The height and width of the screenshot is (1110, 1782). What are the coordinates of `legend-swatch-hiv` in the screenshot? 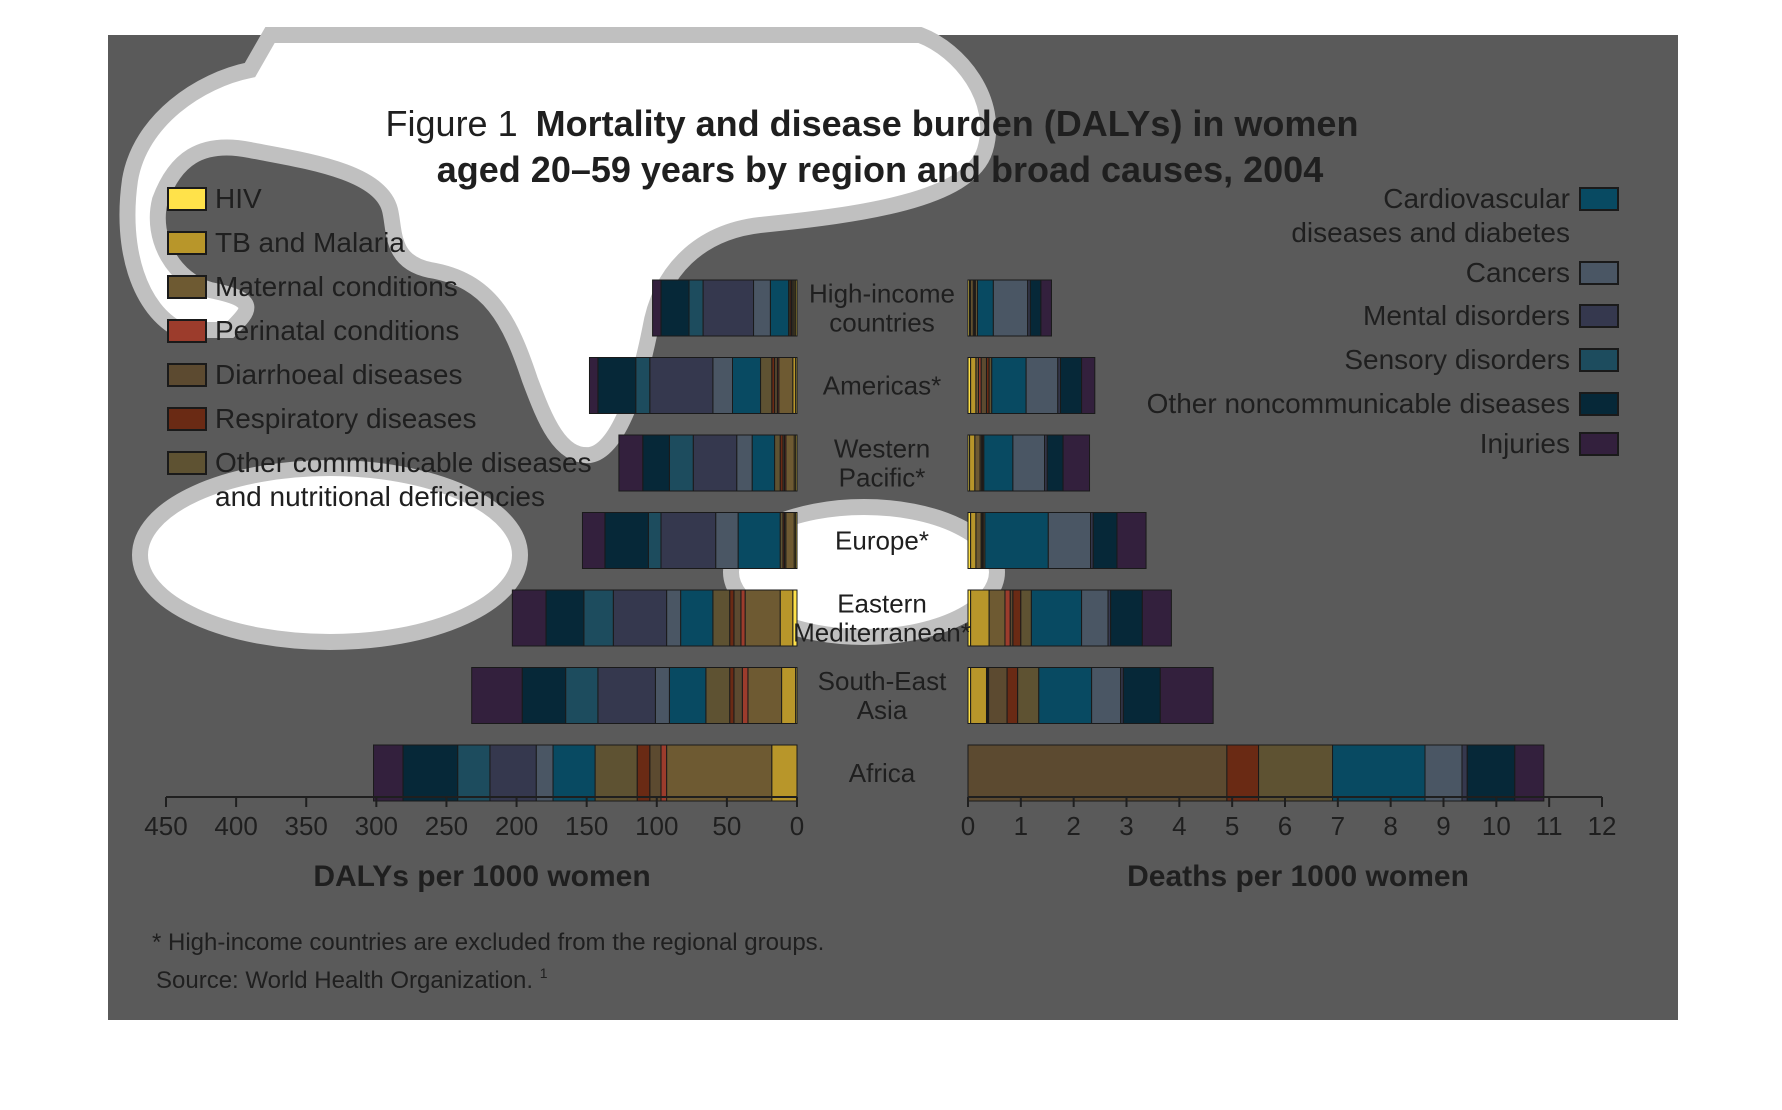 It's located at (187, 199).